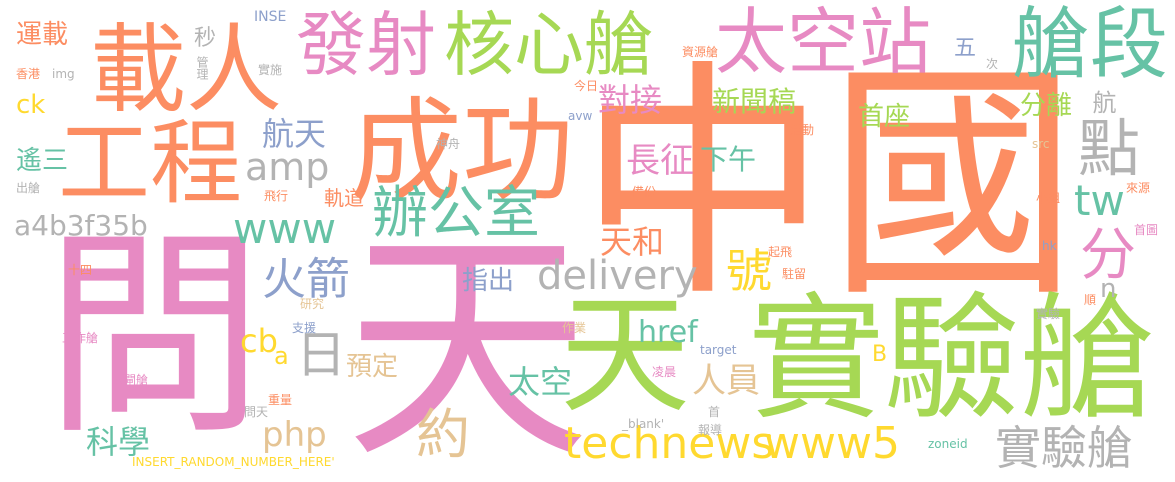 Image resolution: width=1175 pixels, height=482 pixels. What do you see at coordinates (710, 430) in the screenshot?
I see `word-baodao: 報導` at bounding box center [710, 430].